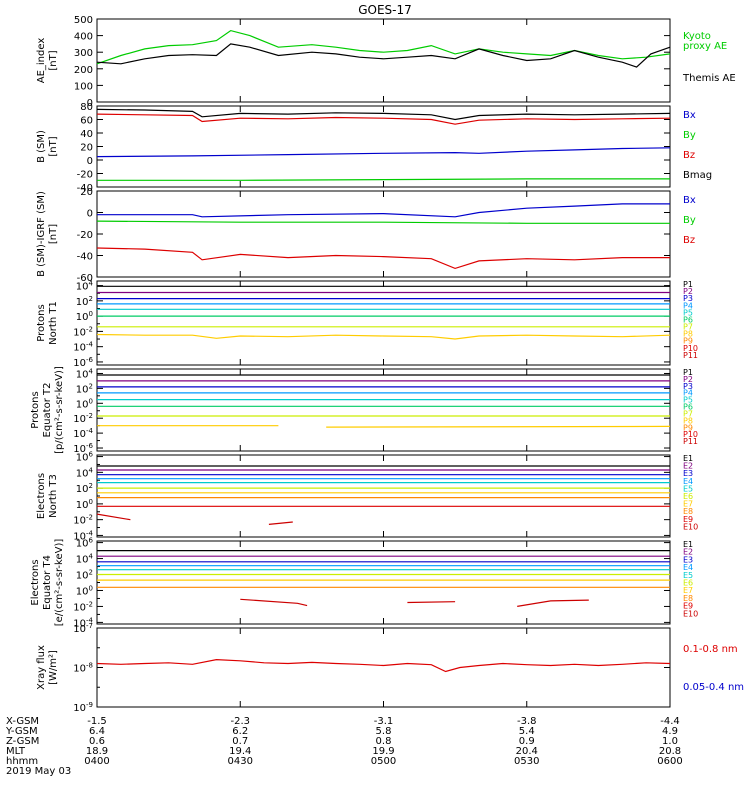 Image resolution: width=750 pixels, height=800 pixels. I want to click on y-tick-label: 10⁻⁷, so click(83, 628).